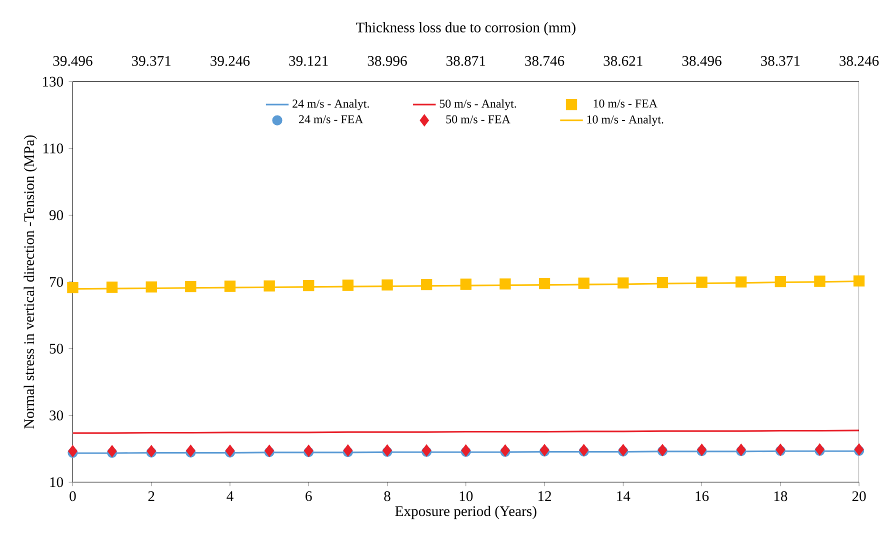 This screenshot has height=542, width=884. I want to click on y-tick-label: 130, so click(53, 81).